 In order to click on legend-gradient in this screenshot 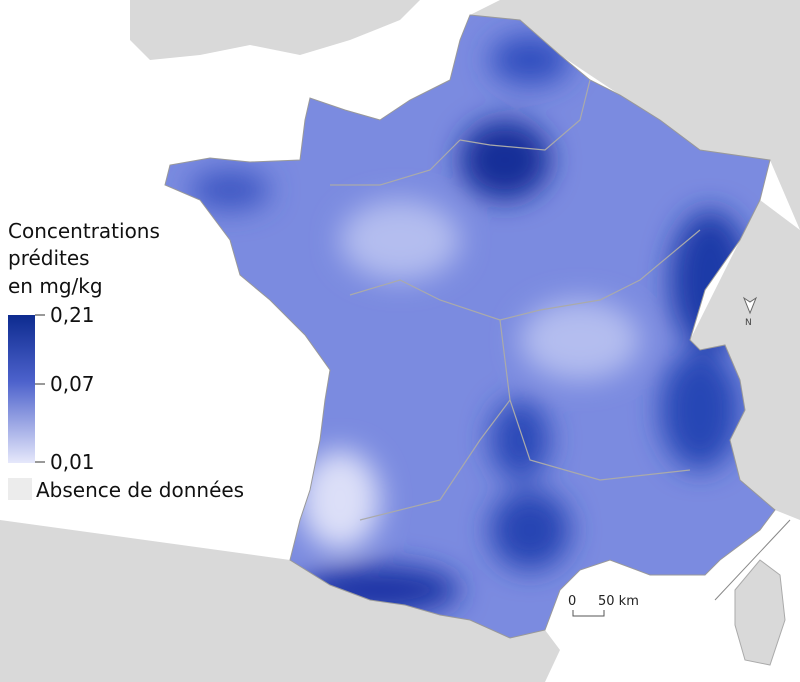, I will do `click(21, 389)`.